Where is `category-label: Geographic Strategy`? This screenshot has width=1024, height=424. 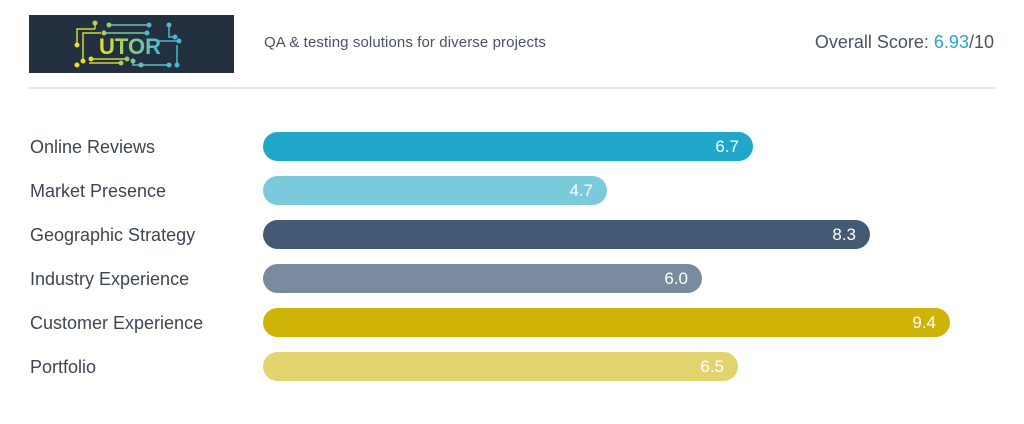 category-label: Geographic Strategy is located at coordinates (113, 235).